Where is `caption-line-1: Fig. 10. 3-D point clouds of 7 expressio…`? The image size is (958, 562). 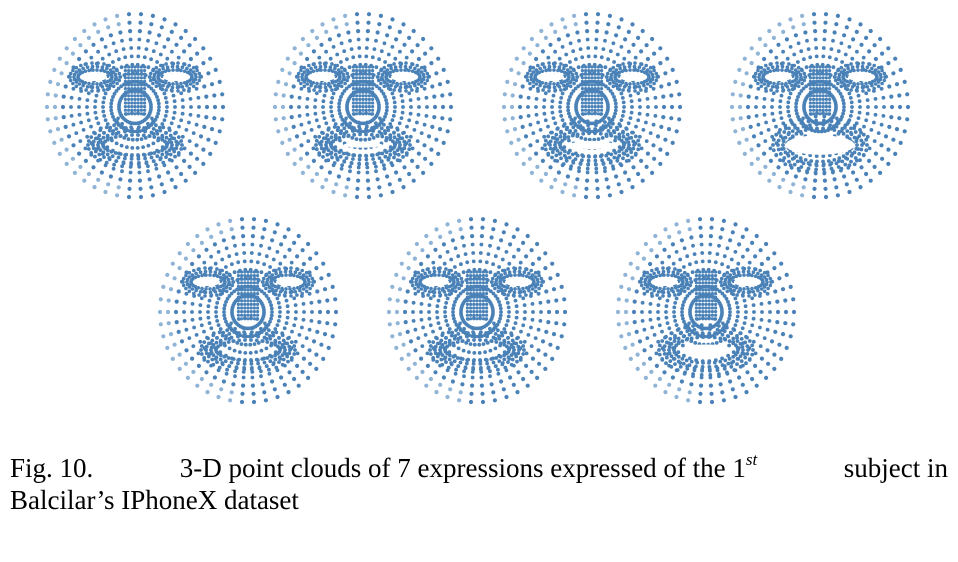
caption-line-1: Fig. 10. 3-D point clouds of 7 expressio… is located at coordinates (479, 467).